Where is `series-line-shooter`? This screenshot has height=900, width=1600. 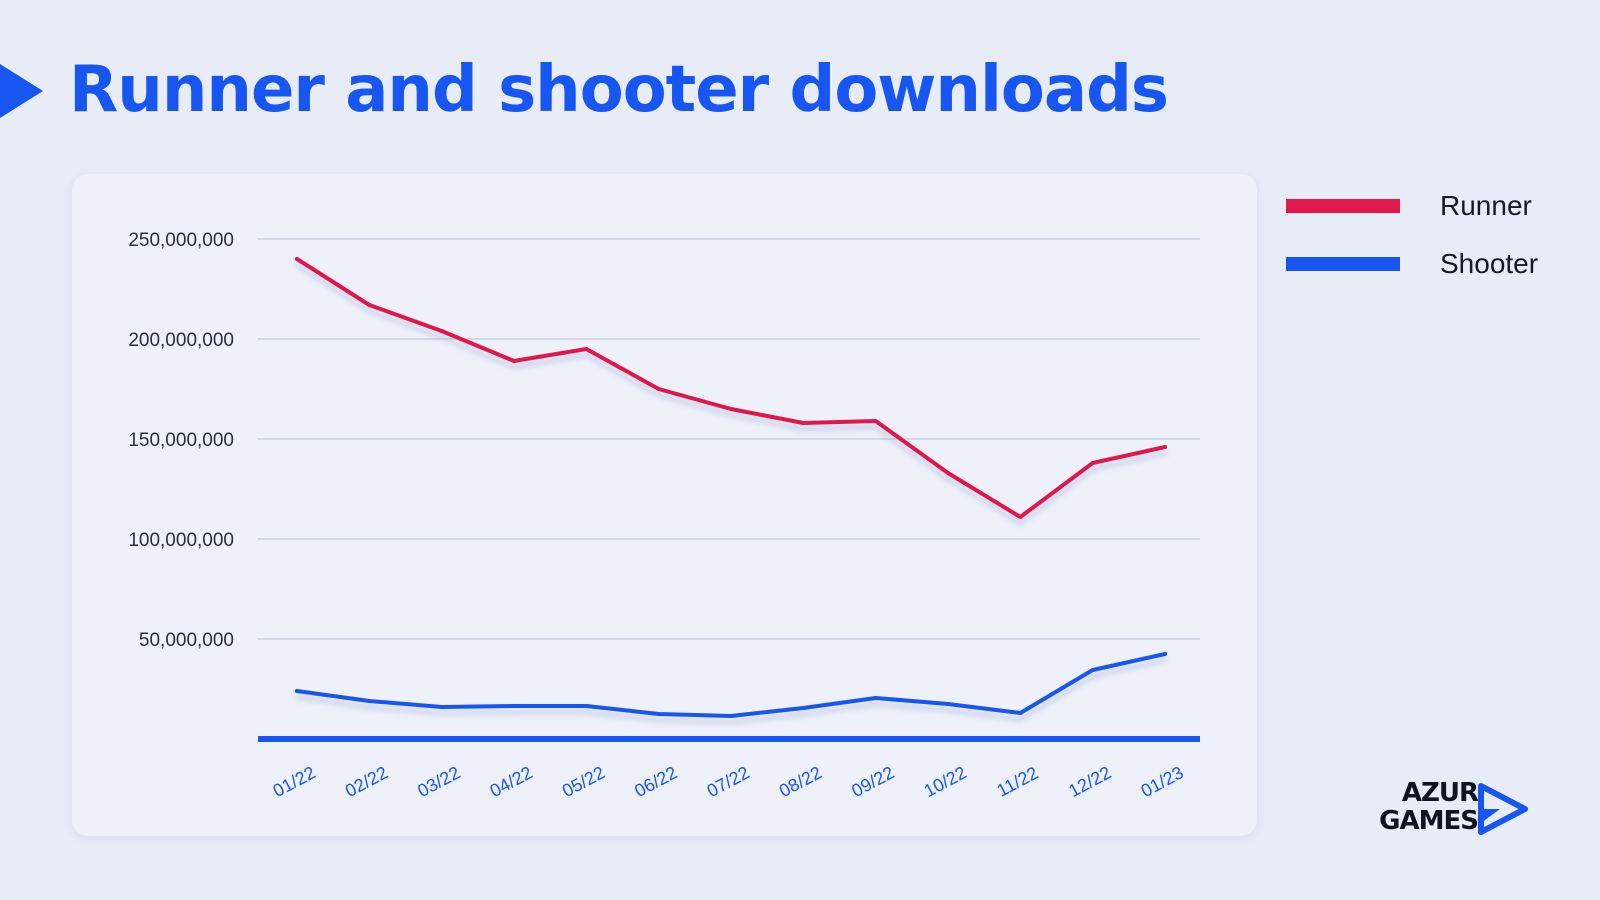
series-line-shooter is located at coordinates (731, 685).